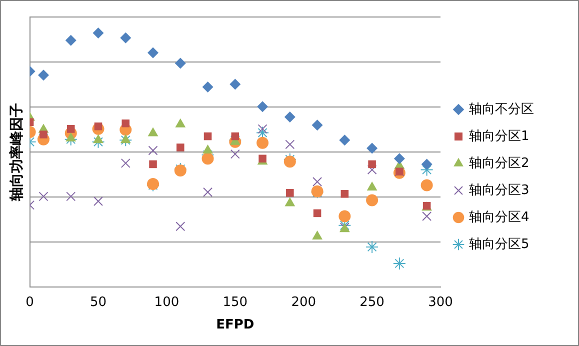 This screenshot has height=346, width=579. Describe the element at coordinates (98, 302) in the screenshot. I see `x-tick-label: 50` at that location.